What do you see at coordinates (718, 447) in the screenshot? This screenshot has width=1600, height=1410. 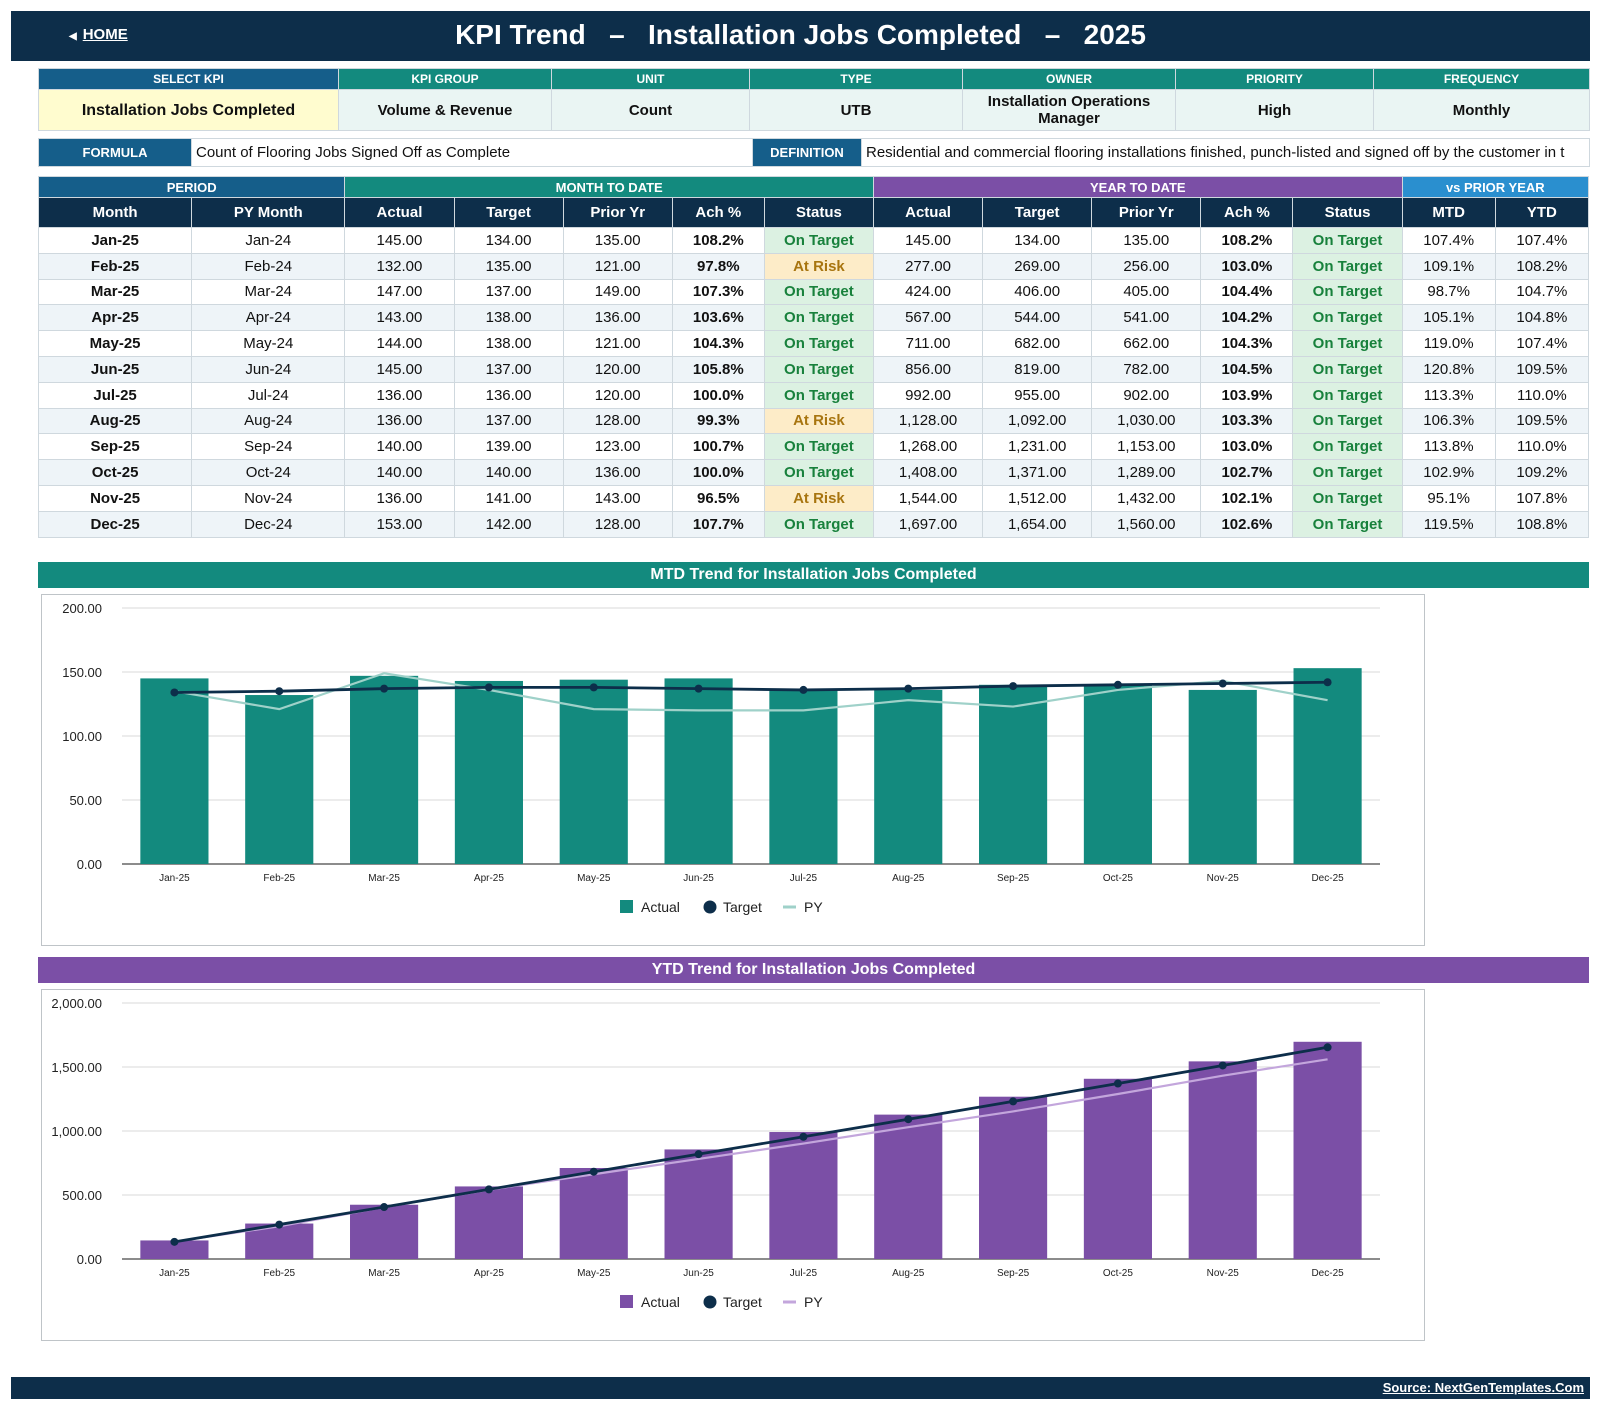 I see `table-cell: 100.7%` at bounding box center [718, 447].